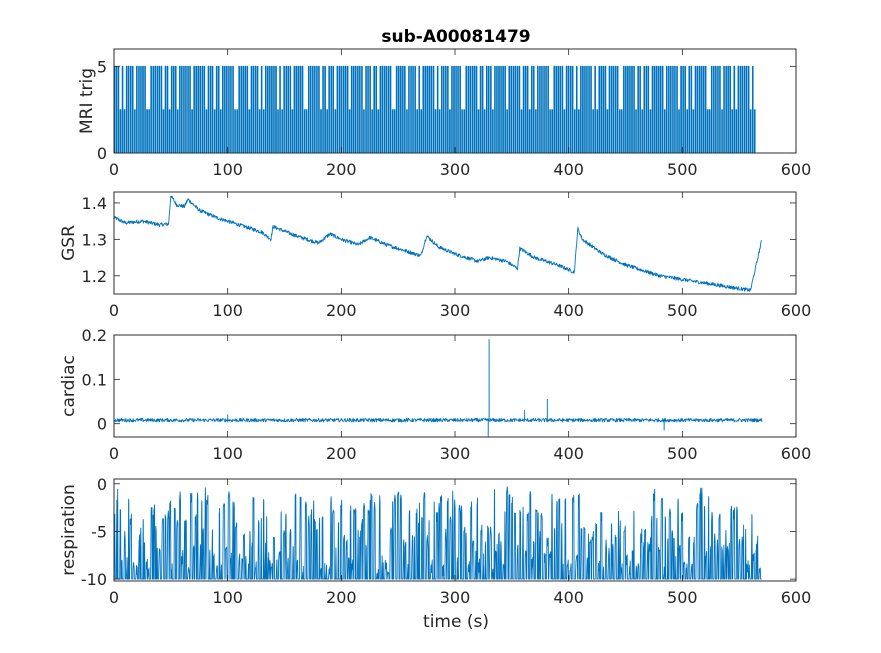 Image resolution: width=881 pixels, height=653 pixels. I want to click on axes-border-respiration, so click(455, 530).